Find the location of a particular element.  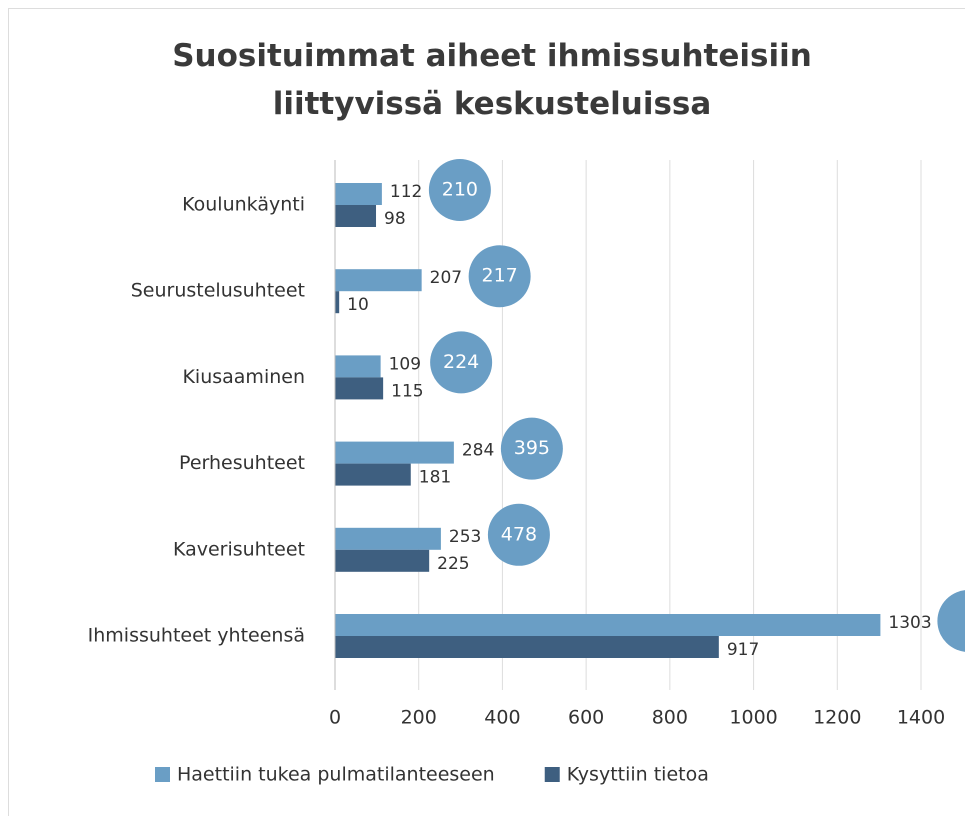

data-label: 98 is located at coordinates (395, 219).